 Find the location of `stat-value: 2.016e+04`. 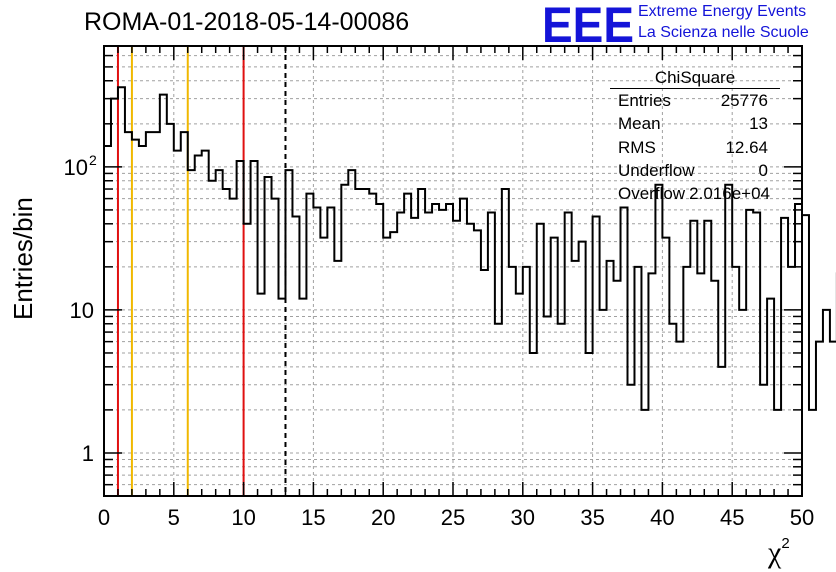

stat-value: 2.016e+04 is located at coordinates (729, 194).